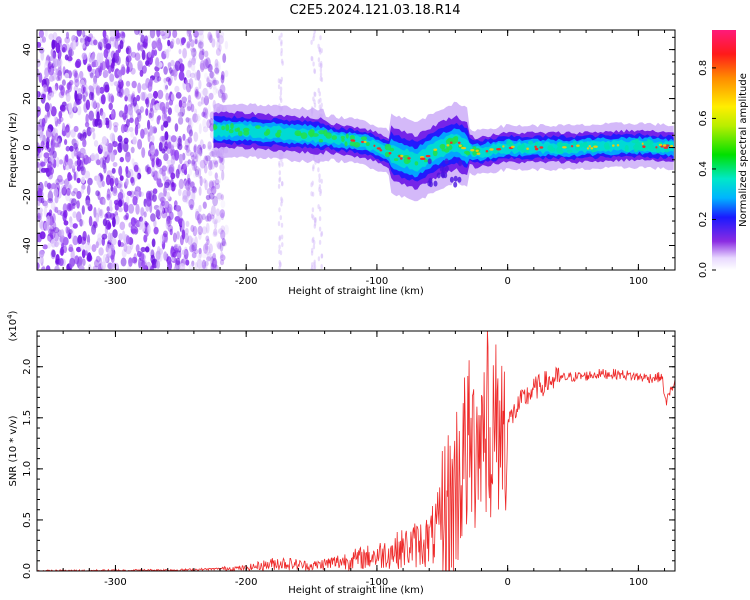  Describe the element at coordinates (27, 418) in the screenshot. I see `y-tick-label: 1.5` at that location.